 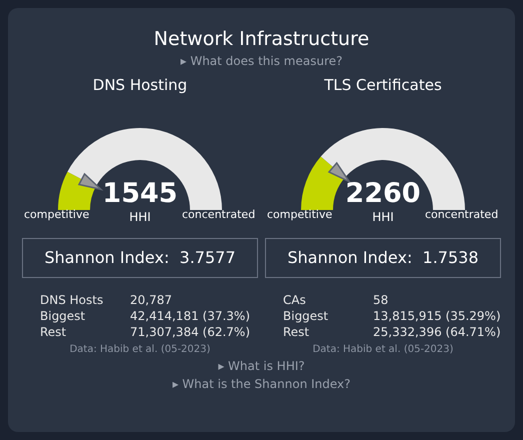 I want to click on text: ▸ What does this measure?, so click(x=261, y=61).